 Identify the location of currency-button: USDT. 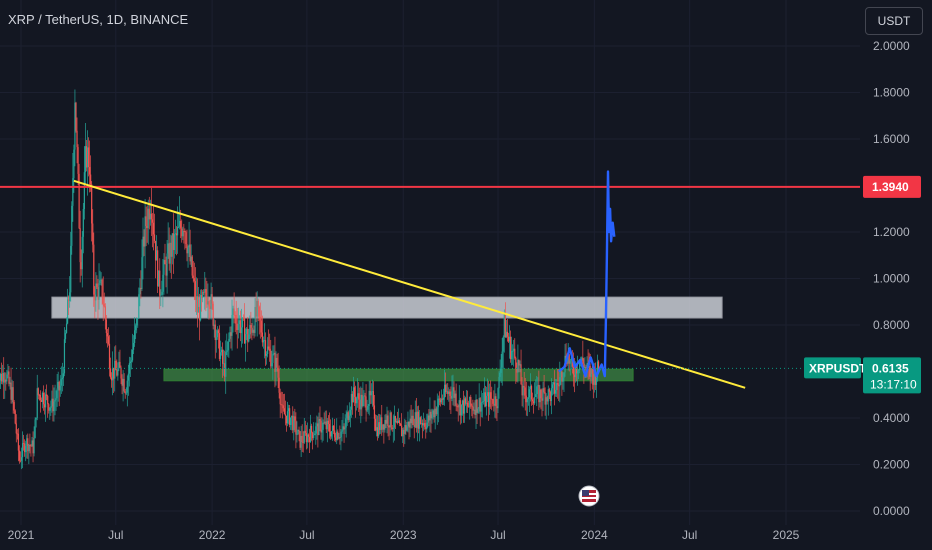
(894, 21).